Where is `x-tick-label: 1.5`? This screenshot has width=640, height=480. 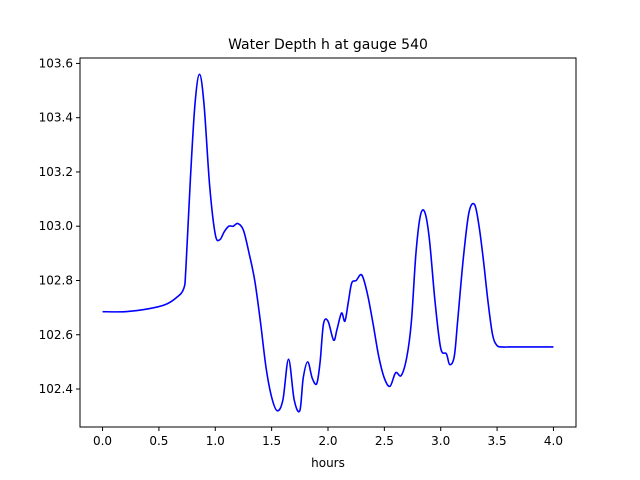
x-tick-label: 1.5 is located at coordinates (271, 441).